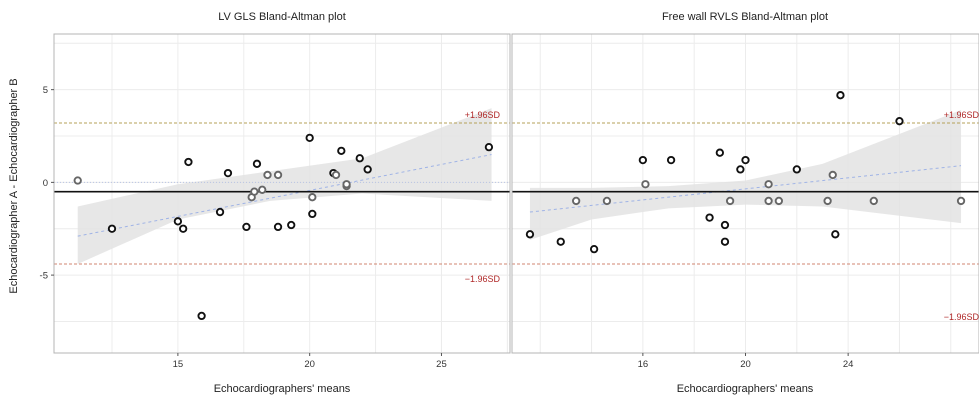 This screenshot has height=403, width=979. What do you see at coordinates (44, 276) in the screenshot?
I see `y-tick-label: -5` at bounding box center [44, 276].